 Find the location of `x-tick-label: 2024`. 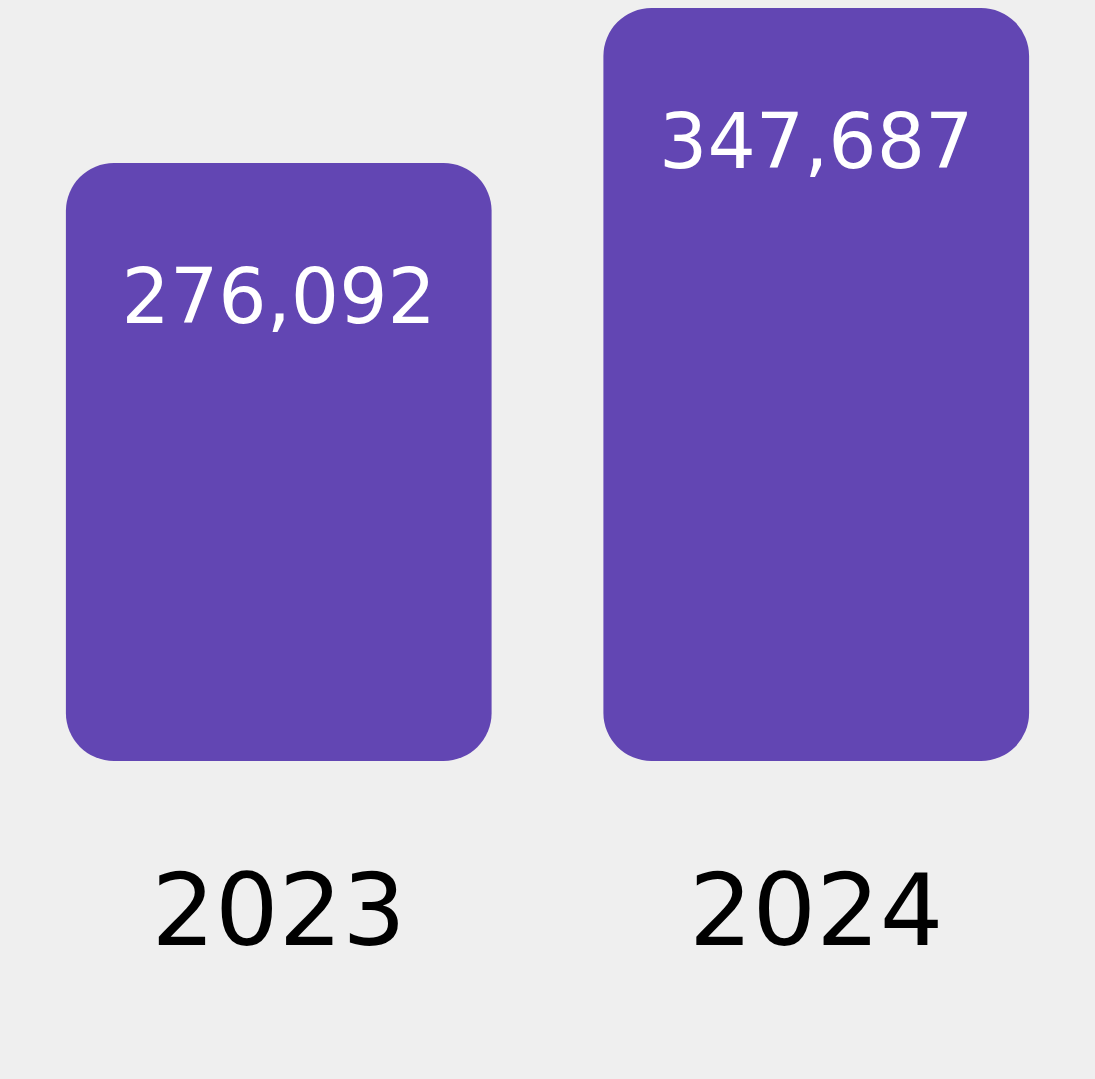

x-tick-label: 2024 is located at coordinates (816, 910).